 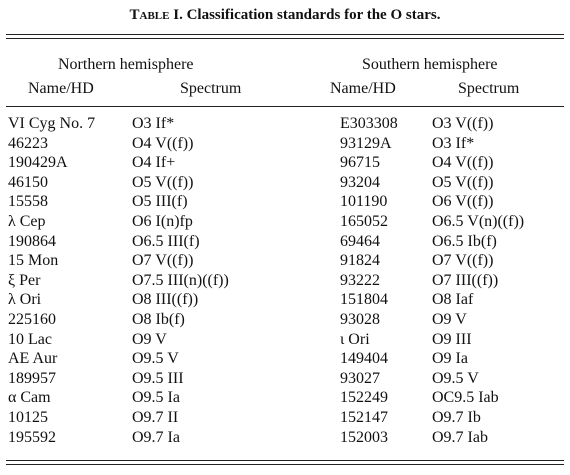 I want to click on table-cell: O4 If+, so click(x=154, y=163).